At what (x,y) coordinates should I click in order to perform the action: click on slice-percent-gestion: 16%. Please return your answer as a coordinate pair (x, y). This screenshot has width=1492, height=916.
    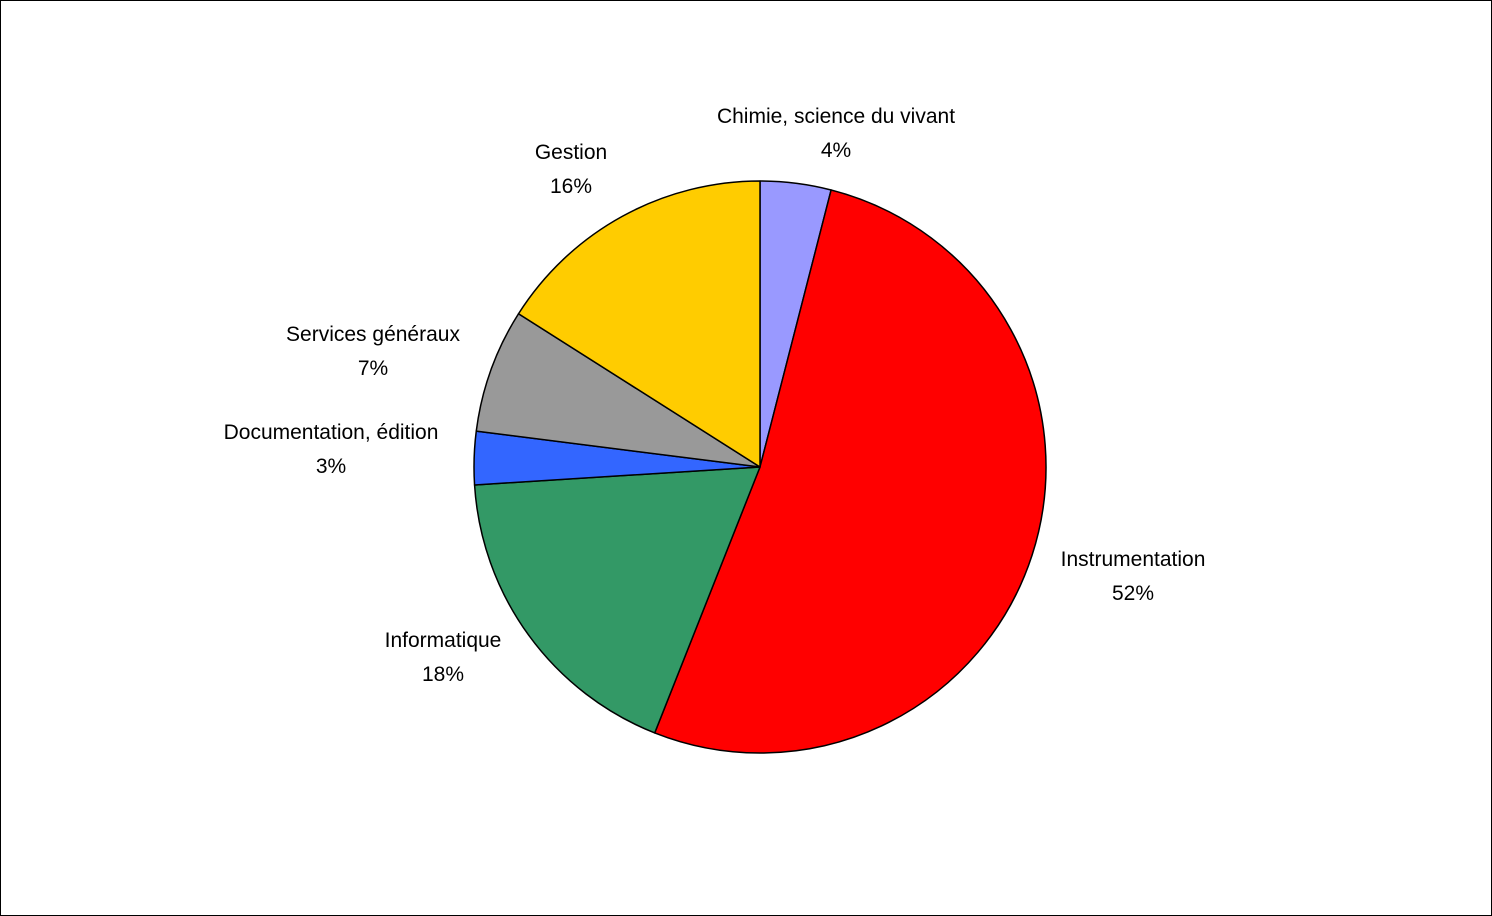
    Looking at the image, I should click on (571, 186).